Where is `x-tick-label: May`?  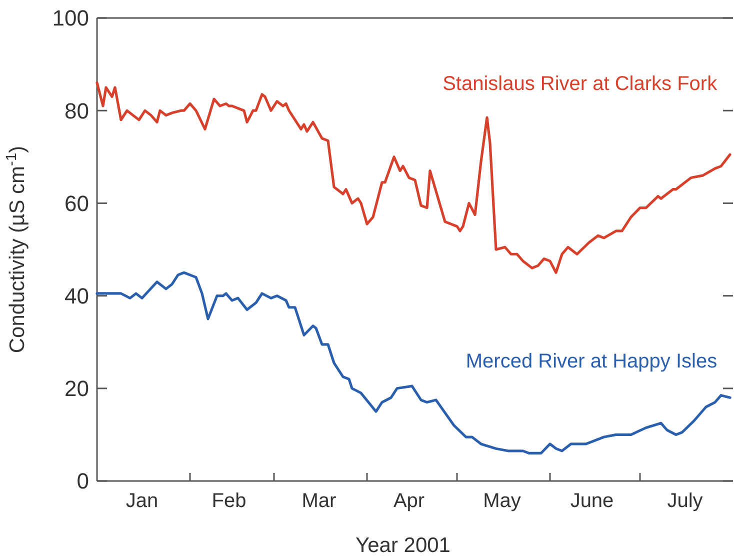 x-tick-label: May is located at coordinates (502, 501).